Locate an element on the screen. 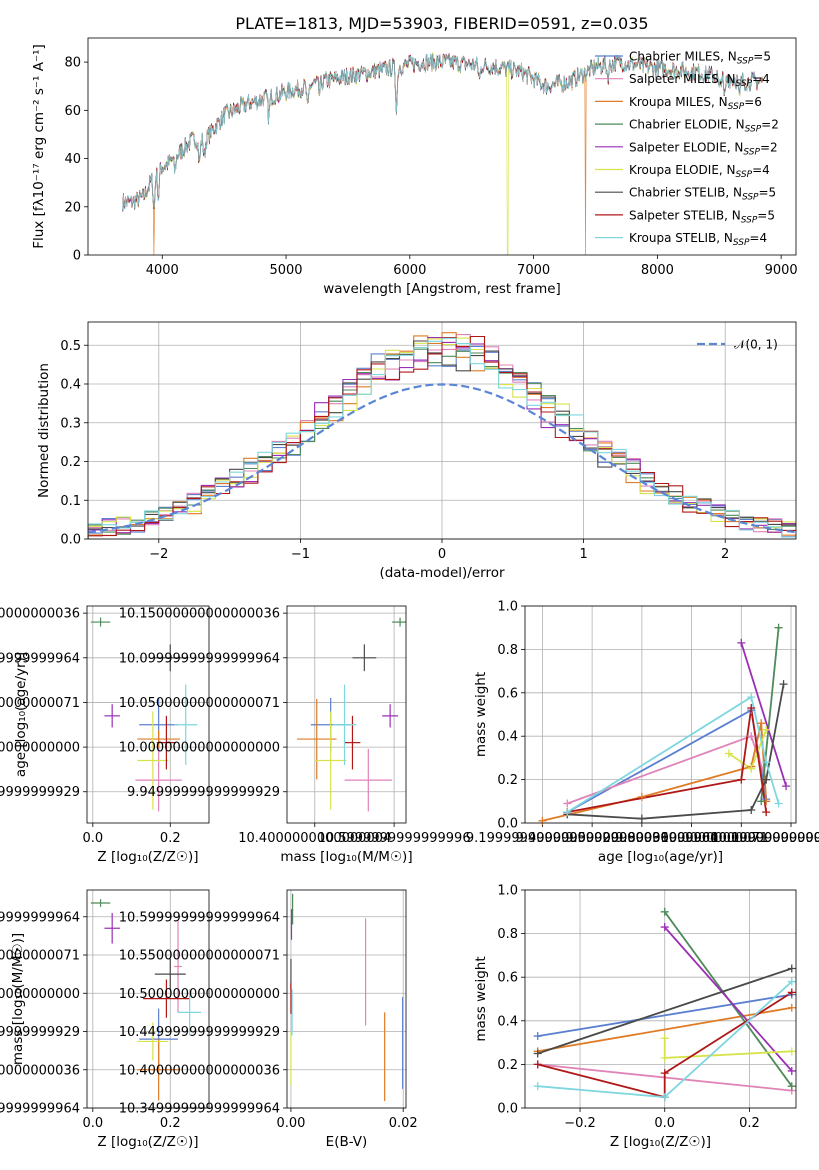  age_vs_Z-frame is located at coordinates (148, 714).